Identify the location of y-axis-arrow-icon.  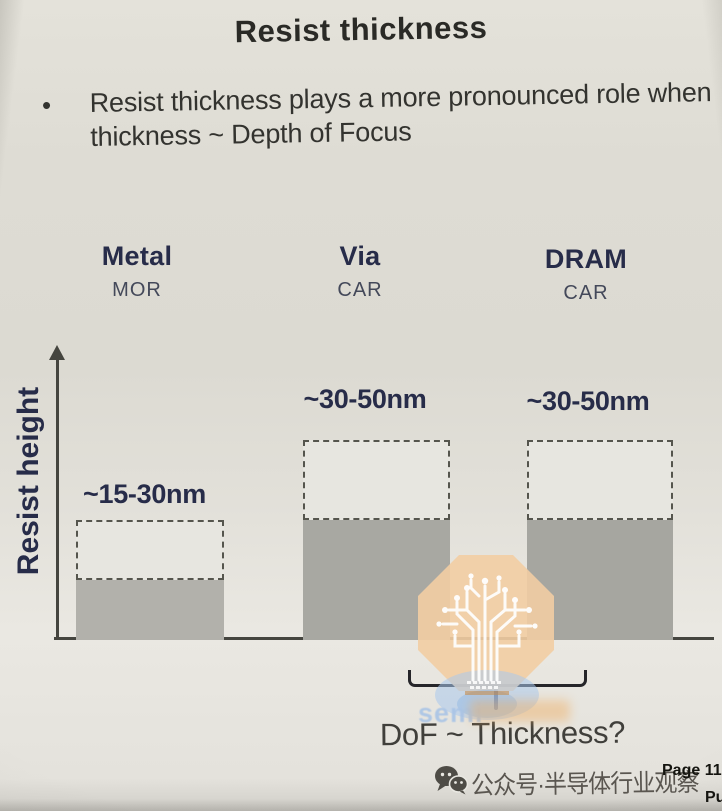
(57, 352).